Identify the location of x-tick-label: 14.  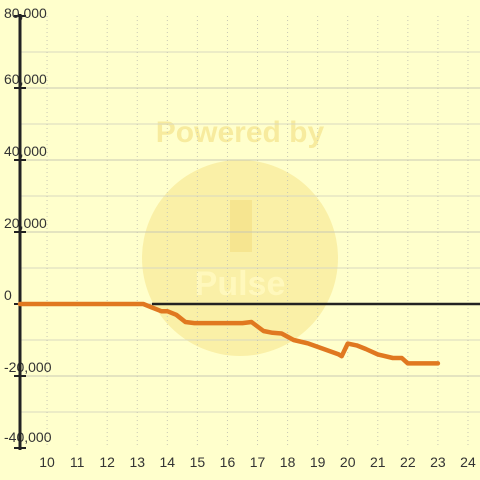
(168, 462).